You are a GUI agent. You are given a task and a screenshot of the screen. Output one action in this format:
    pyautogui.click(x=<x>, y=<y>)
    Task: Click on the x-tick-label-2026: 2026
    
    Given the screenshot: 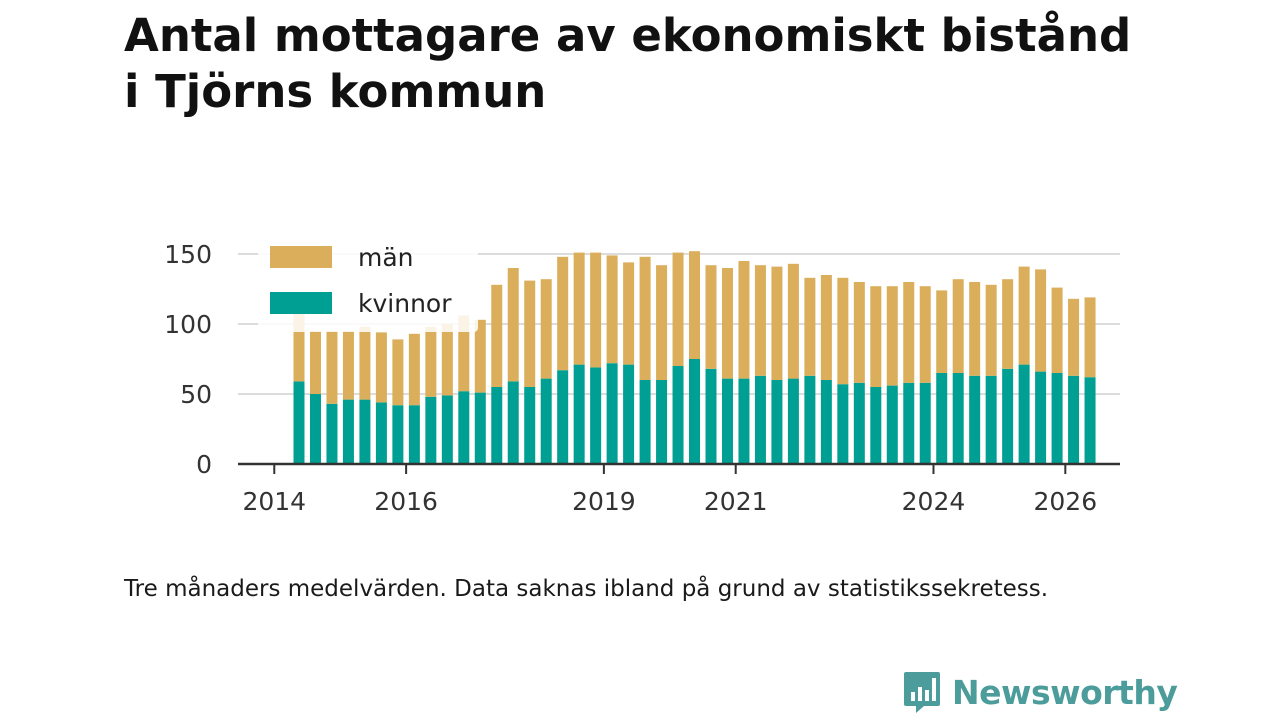 What is the action you would take?
    pyautogui.click(x=1066, y=501)
    